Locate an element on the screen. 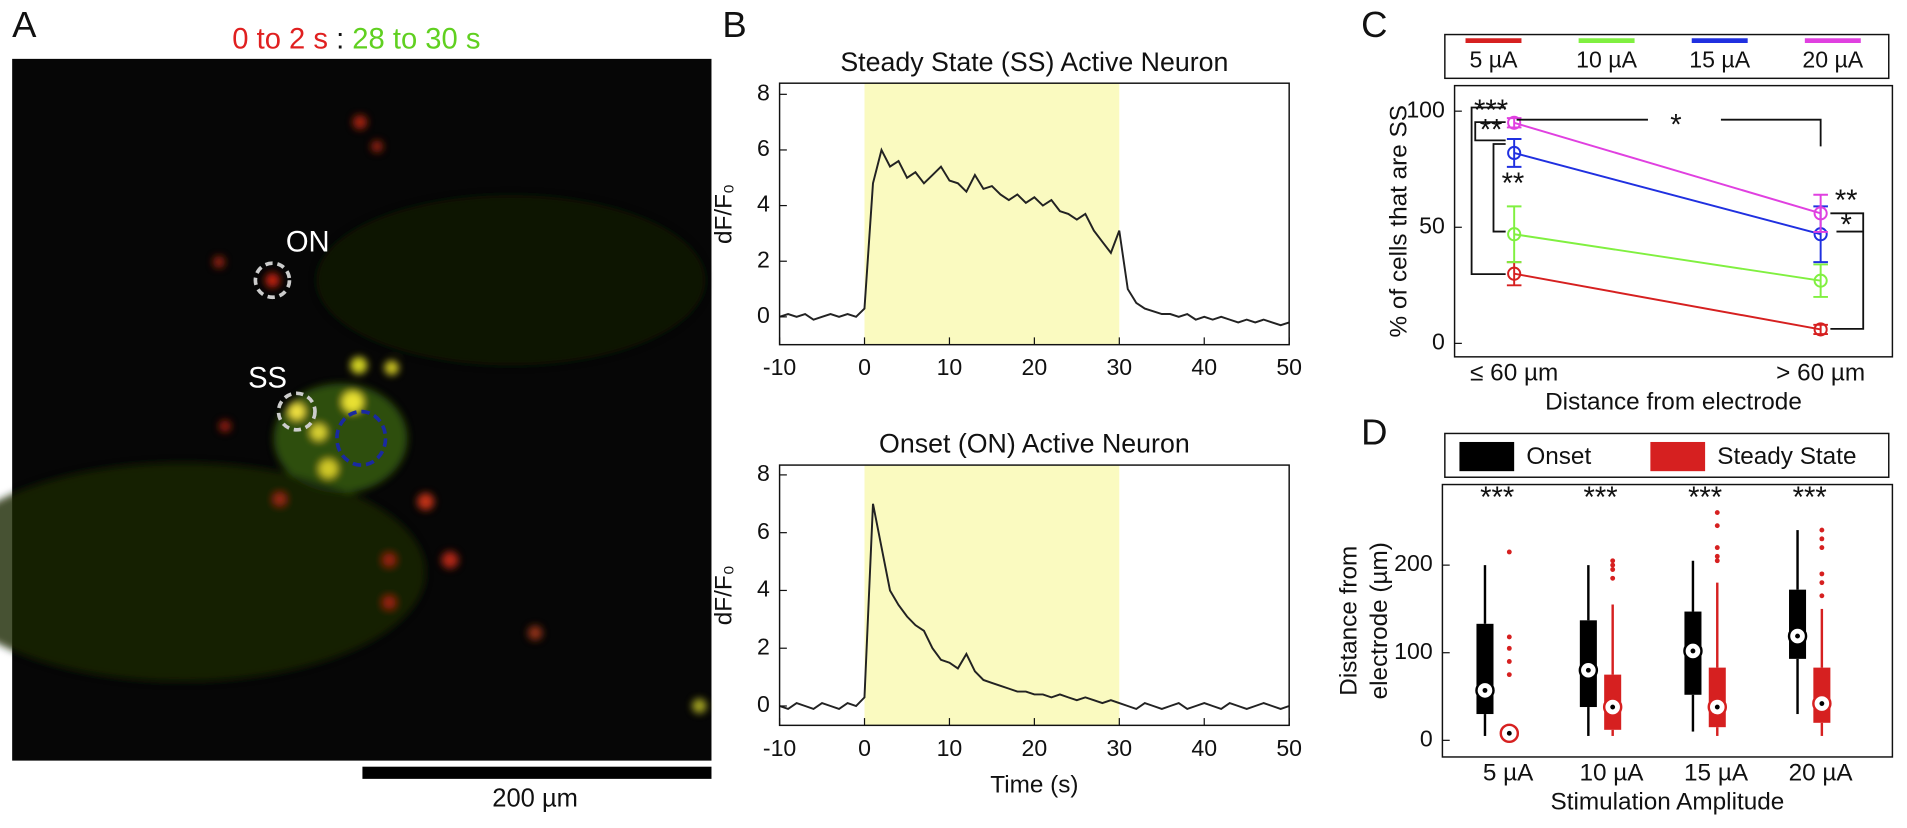 This screenshot has height=828, width=1907. legend-label: 15 µA is located at coordinates (1719, 59).